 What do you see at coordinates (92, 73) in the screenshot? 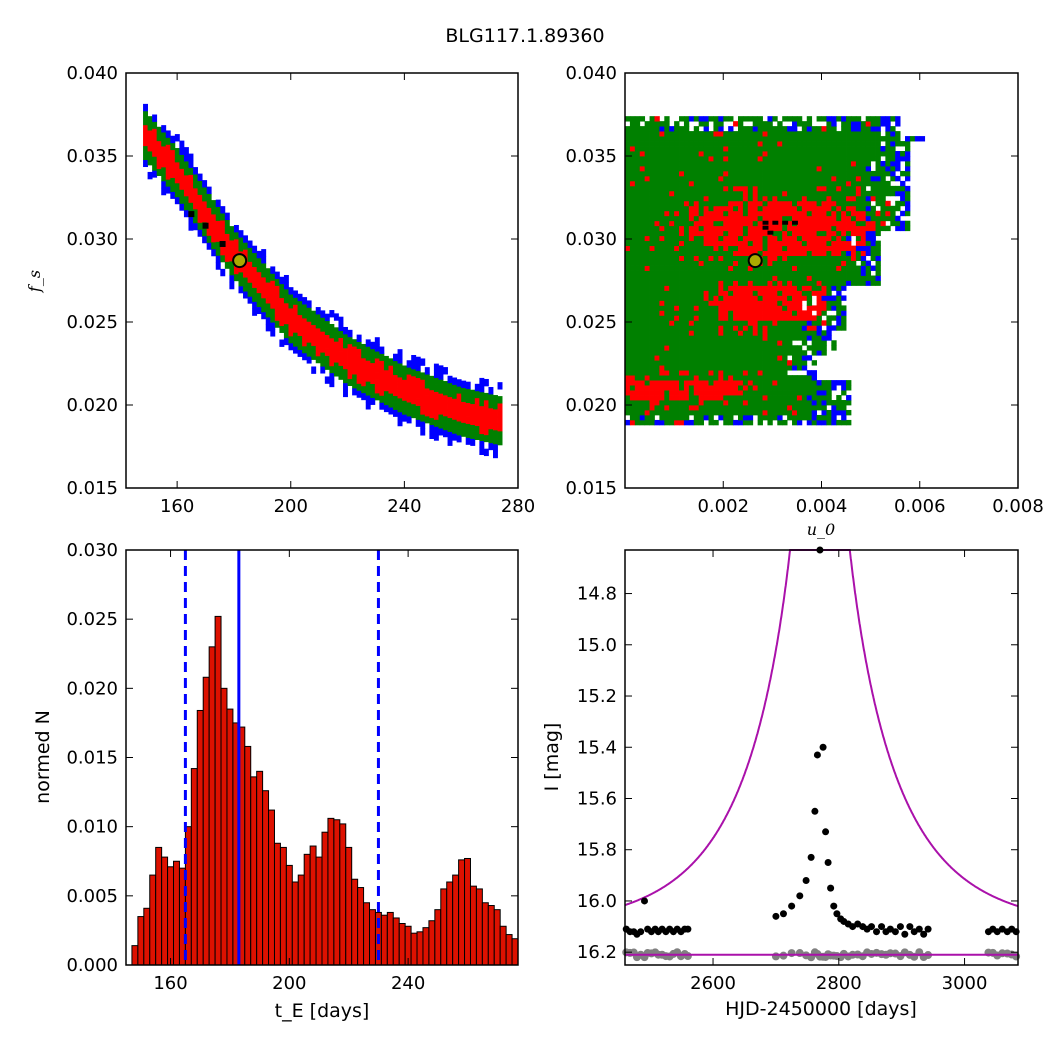
I see `y-tick-label: 0.040` at bounding box center [92, 73].